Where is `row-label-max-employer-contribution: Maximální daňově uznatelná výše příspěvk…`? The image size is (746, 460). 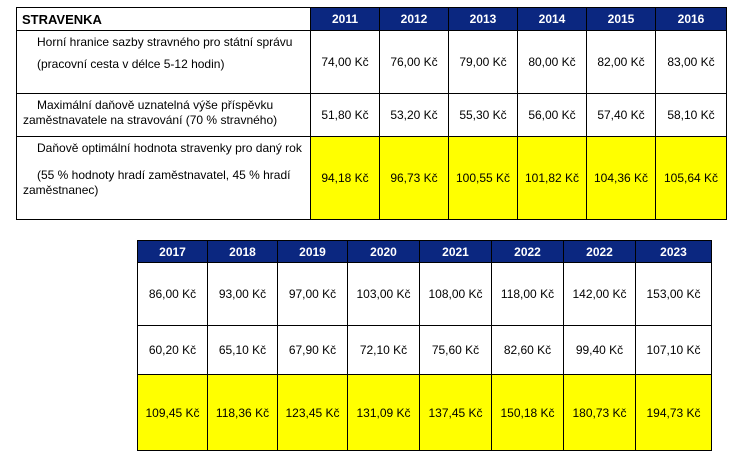
row-label-max-employer-contribution: Maximální daňově uznatelná výše příspěvk… is located at coordinates (163, 115).